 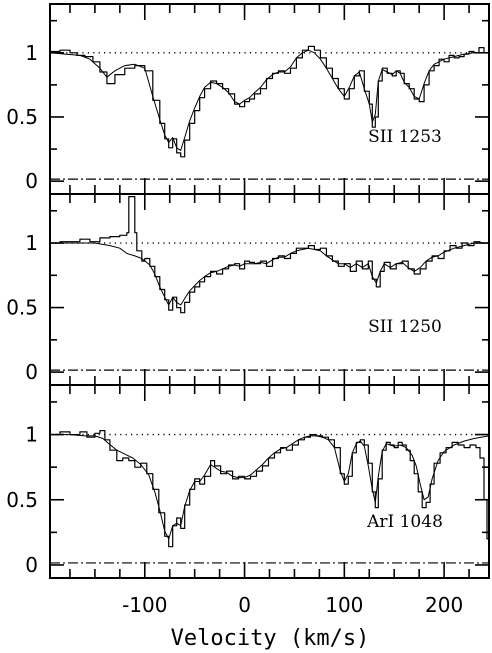 What do you see at coordinates (244, 605) in the screenshot?
I see `x-tick-label: 0` at bounding box center [244, 605].